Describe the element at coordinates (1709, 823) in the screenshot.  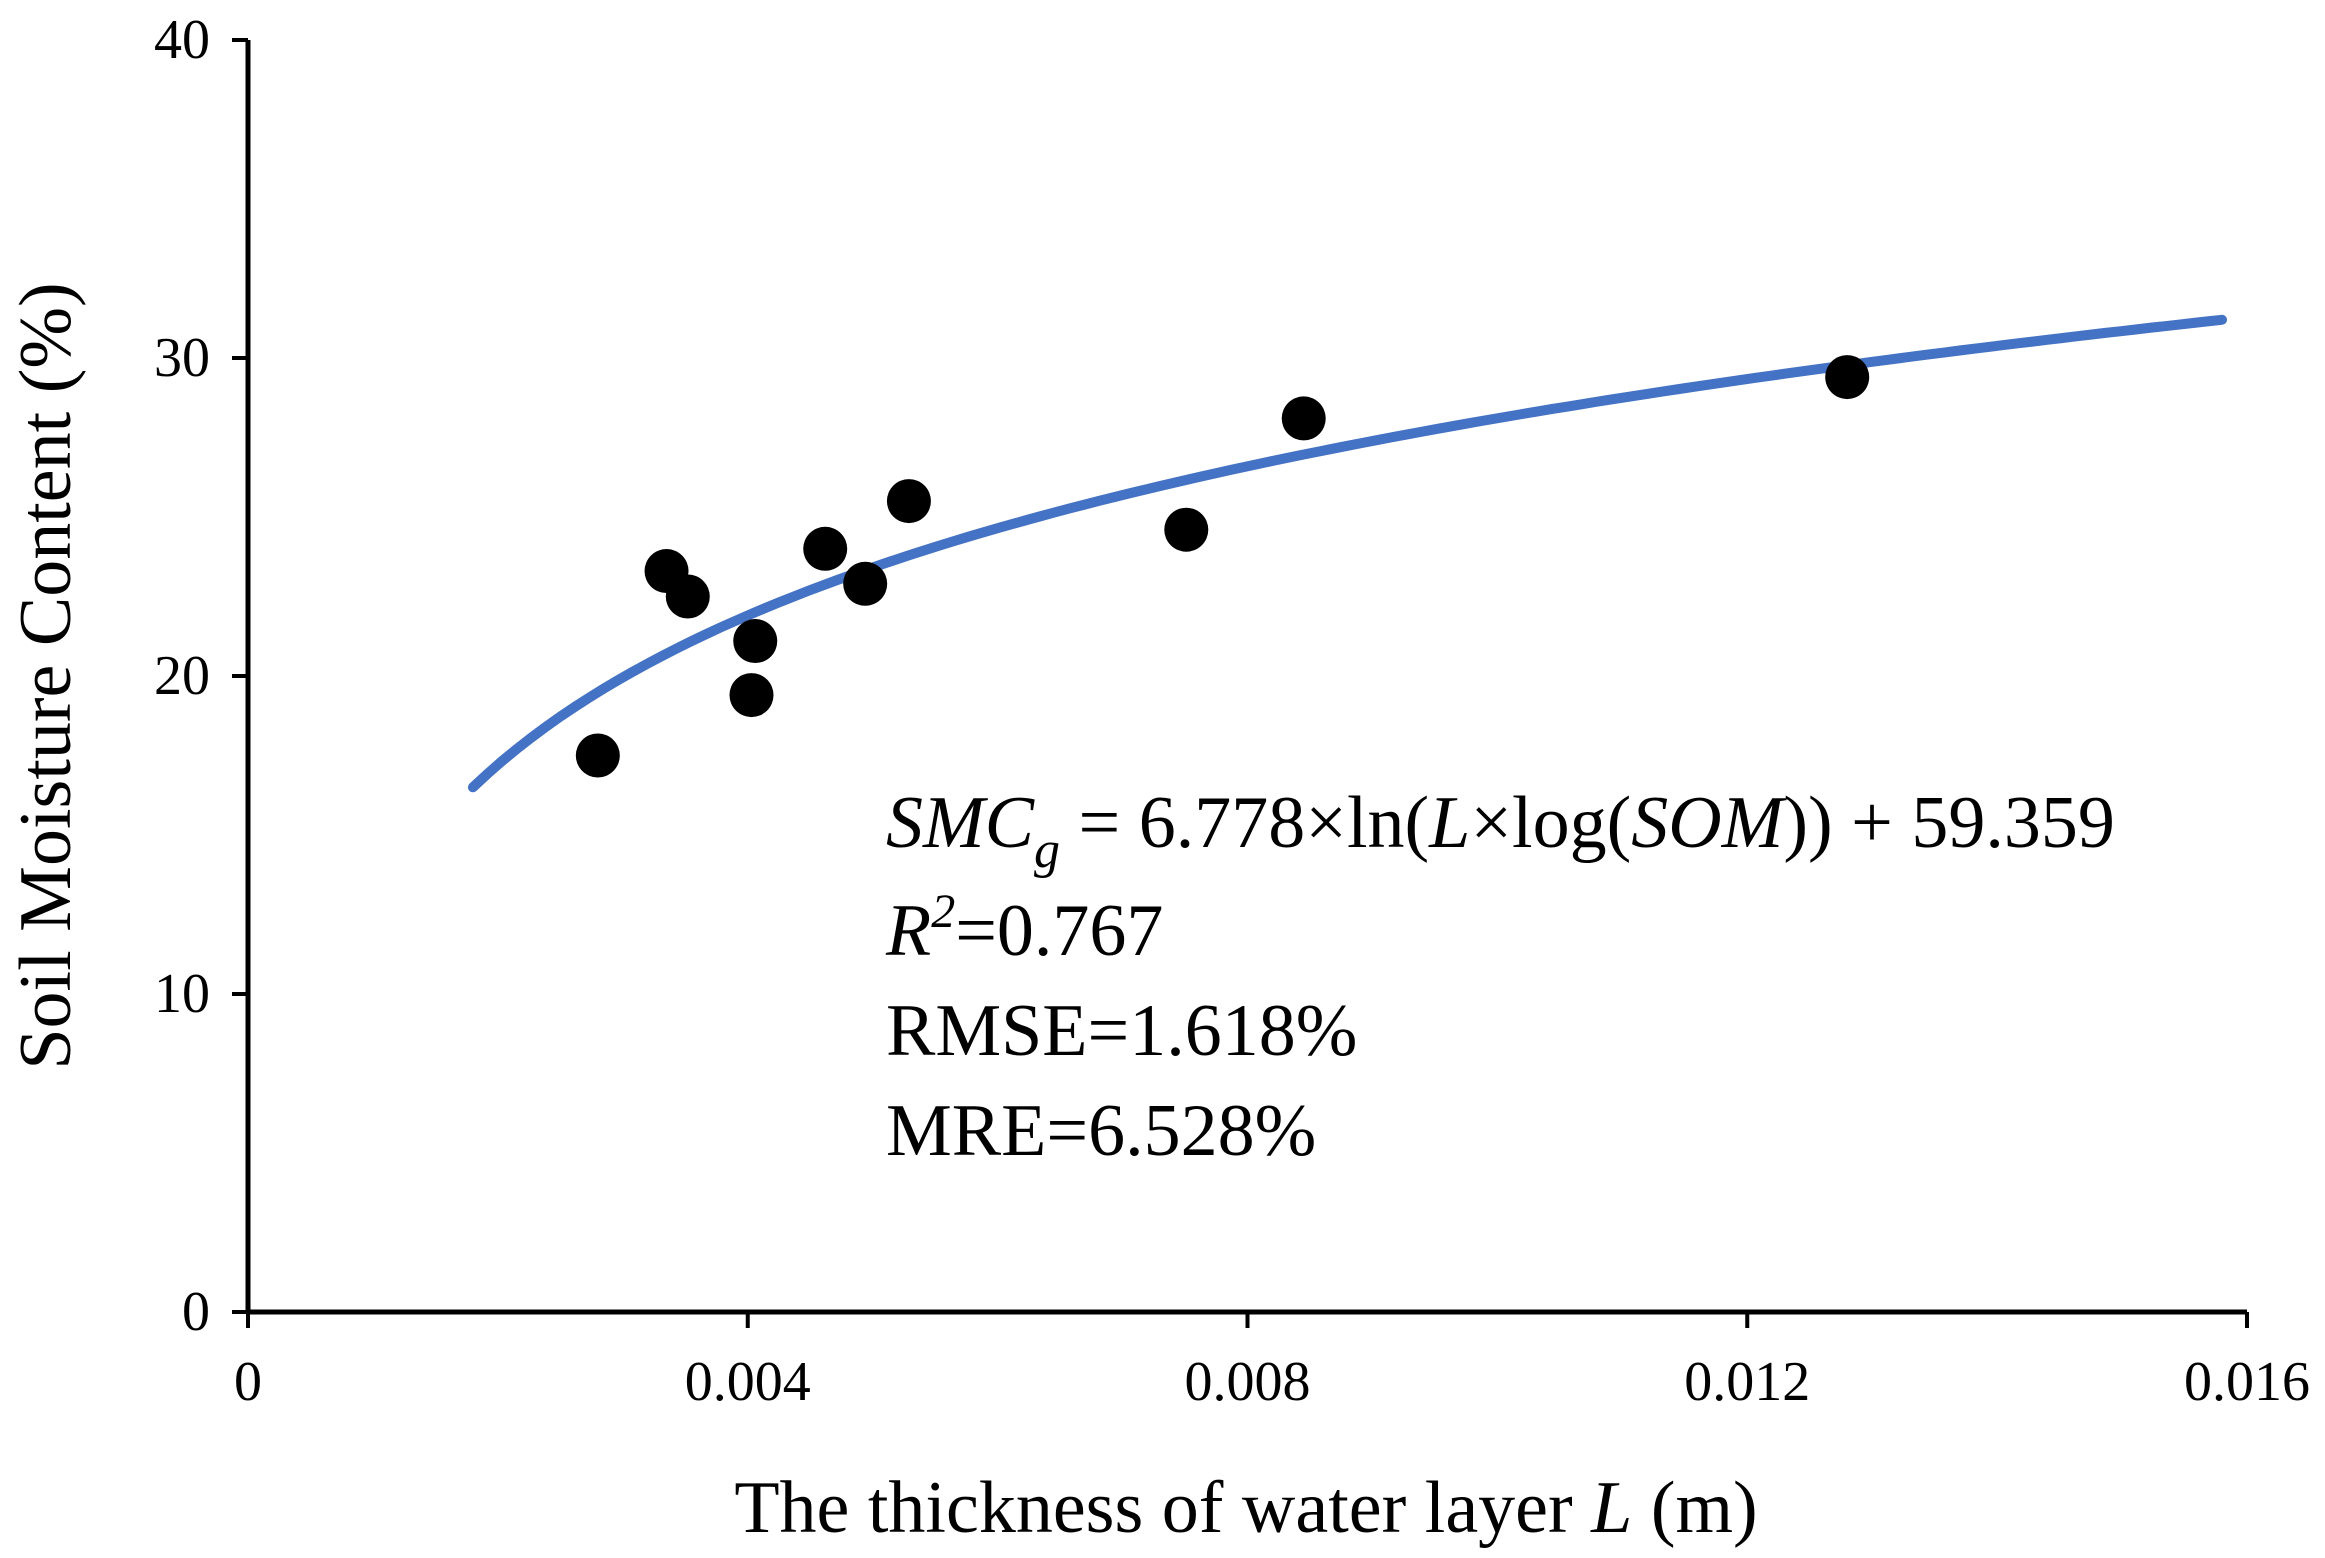
I see `equation-var-som: SOM` at that location.